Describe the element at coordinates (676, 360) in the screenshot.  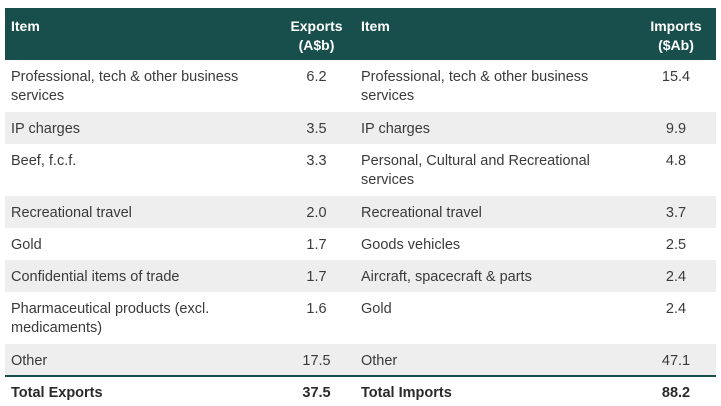
I see `import-value: 47.1` at that location.